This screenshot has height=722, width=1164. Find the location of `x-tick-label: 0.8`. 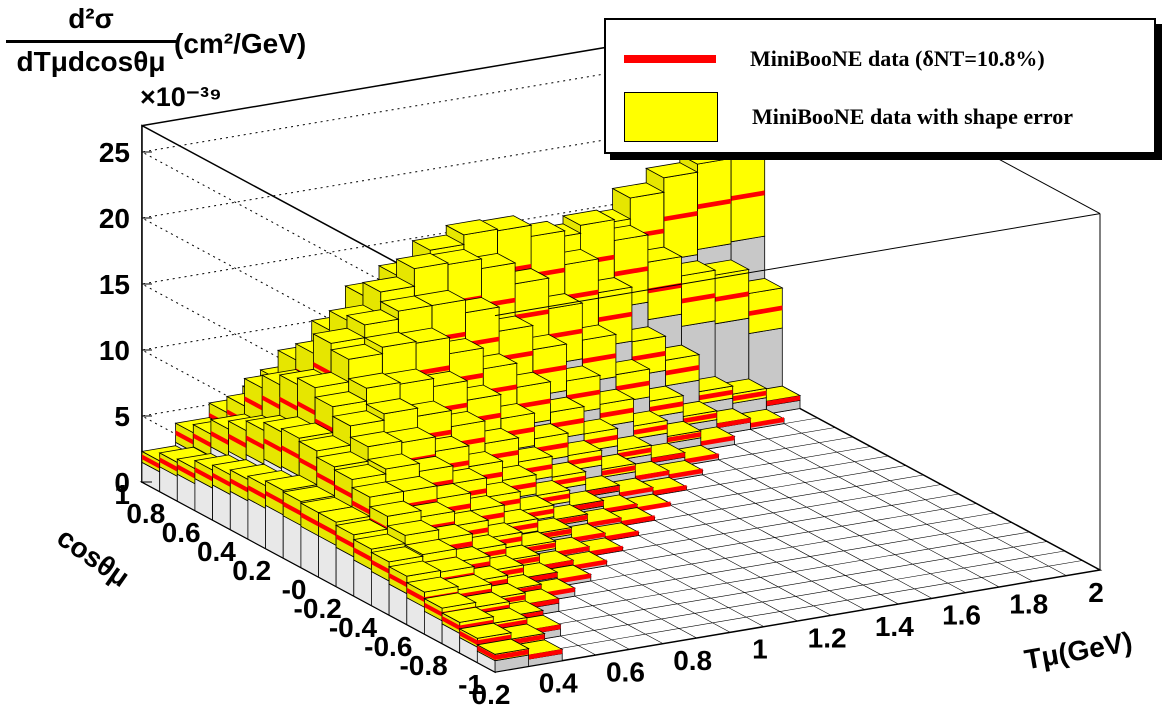

x-tick-label: 0.8 is located at coordinates (692, 660).